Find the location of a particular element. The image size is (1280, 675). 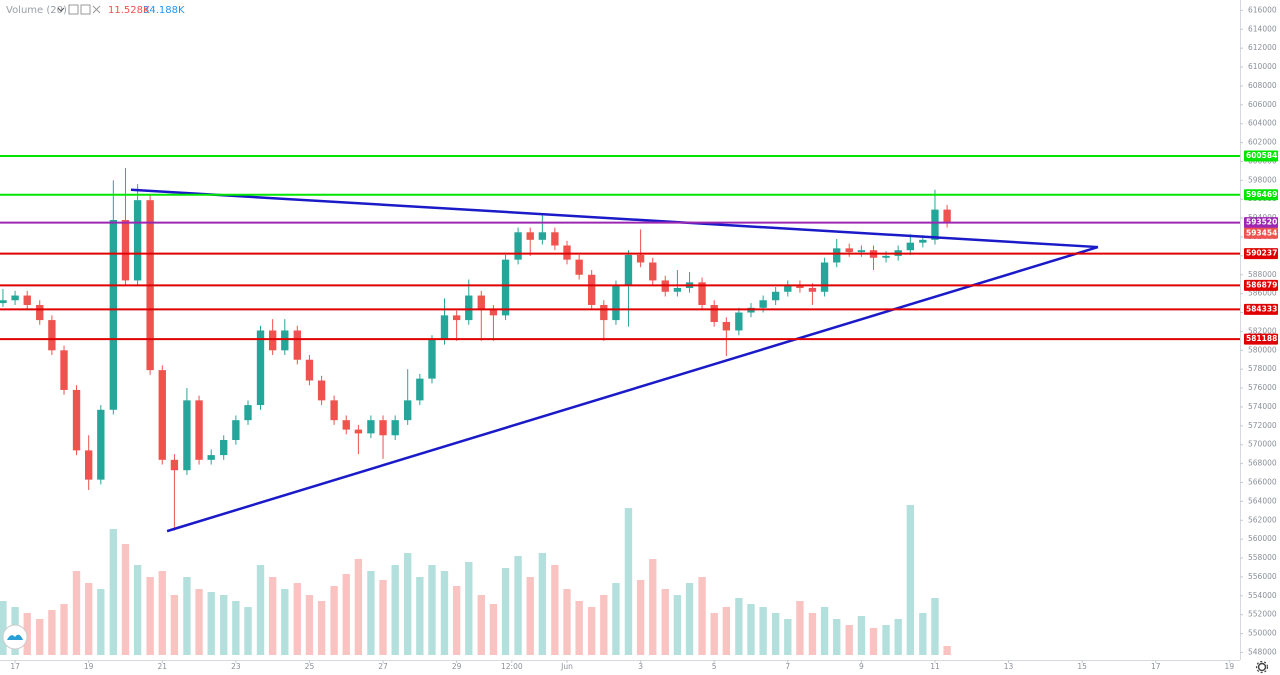

x-tick-label: 12:00 is located at coordinates (512, 666).